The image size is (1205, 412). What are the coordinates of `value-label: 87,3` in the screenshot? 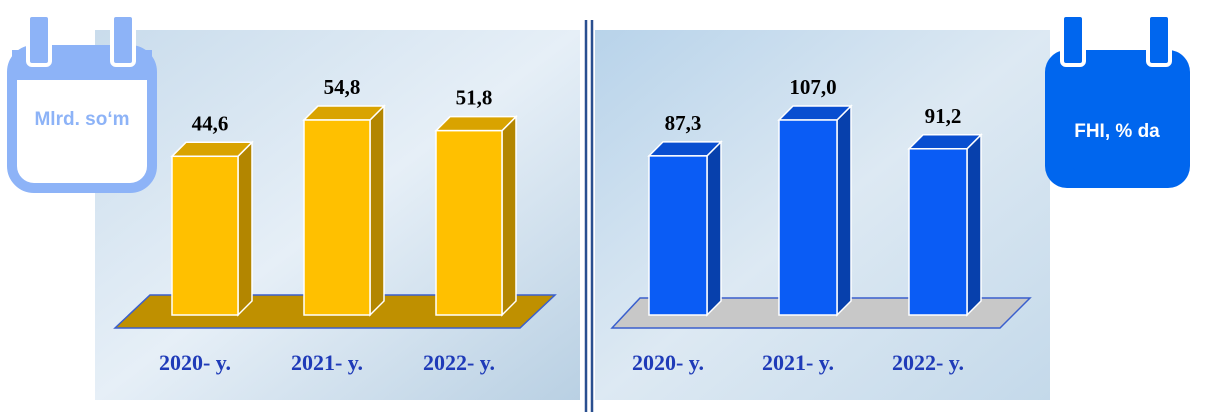 It's located at (683, 123).